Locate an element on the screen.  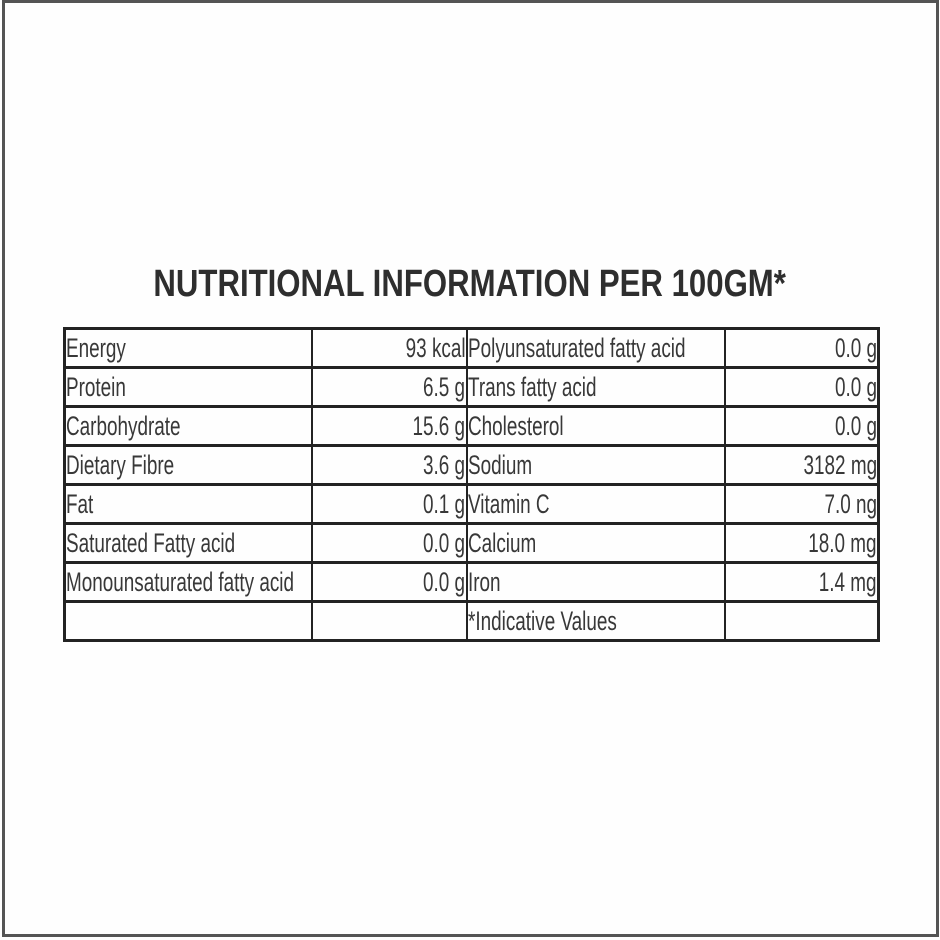
nutrient-label-cell: Vitamin C is located at coordinates (595, 504).